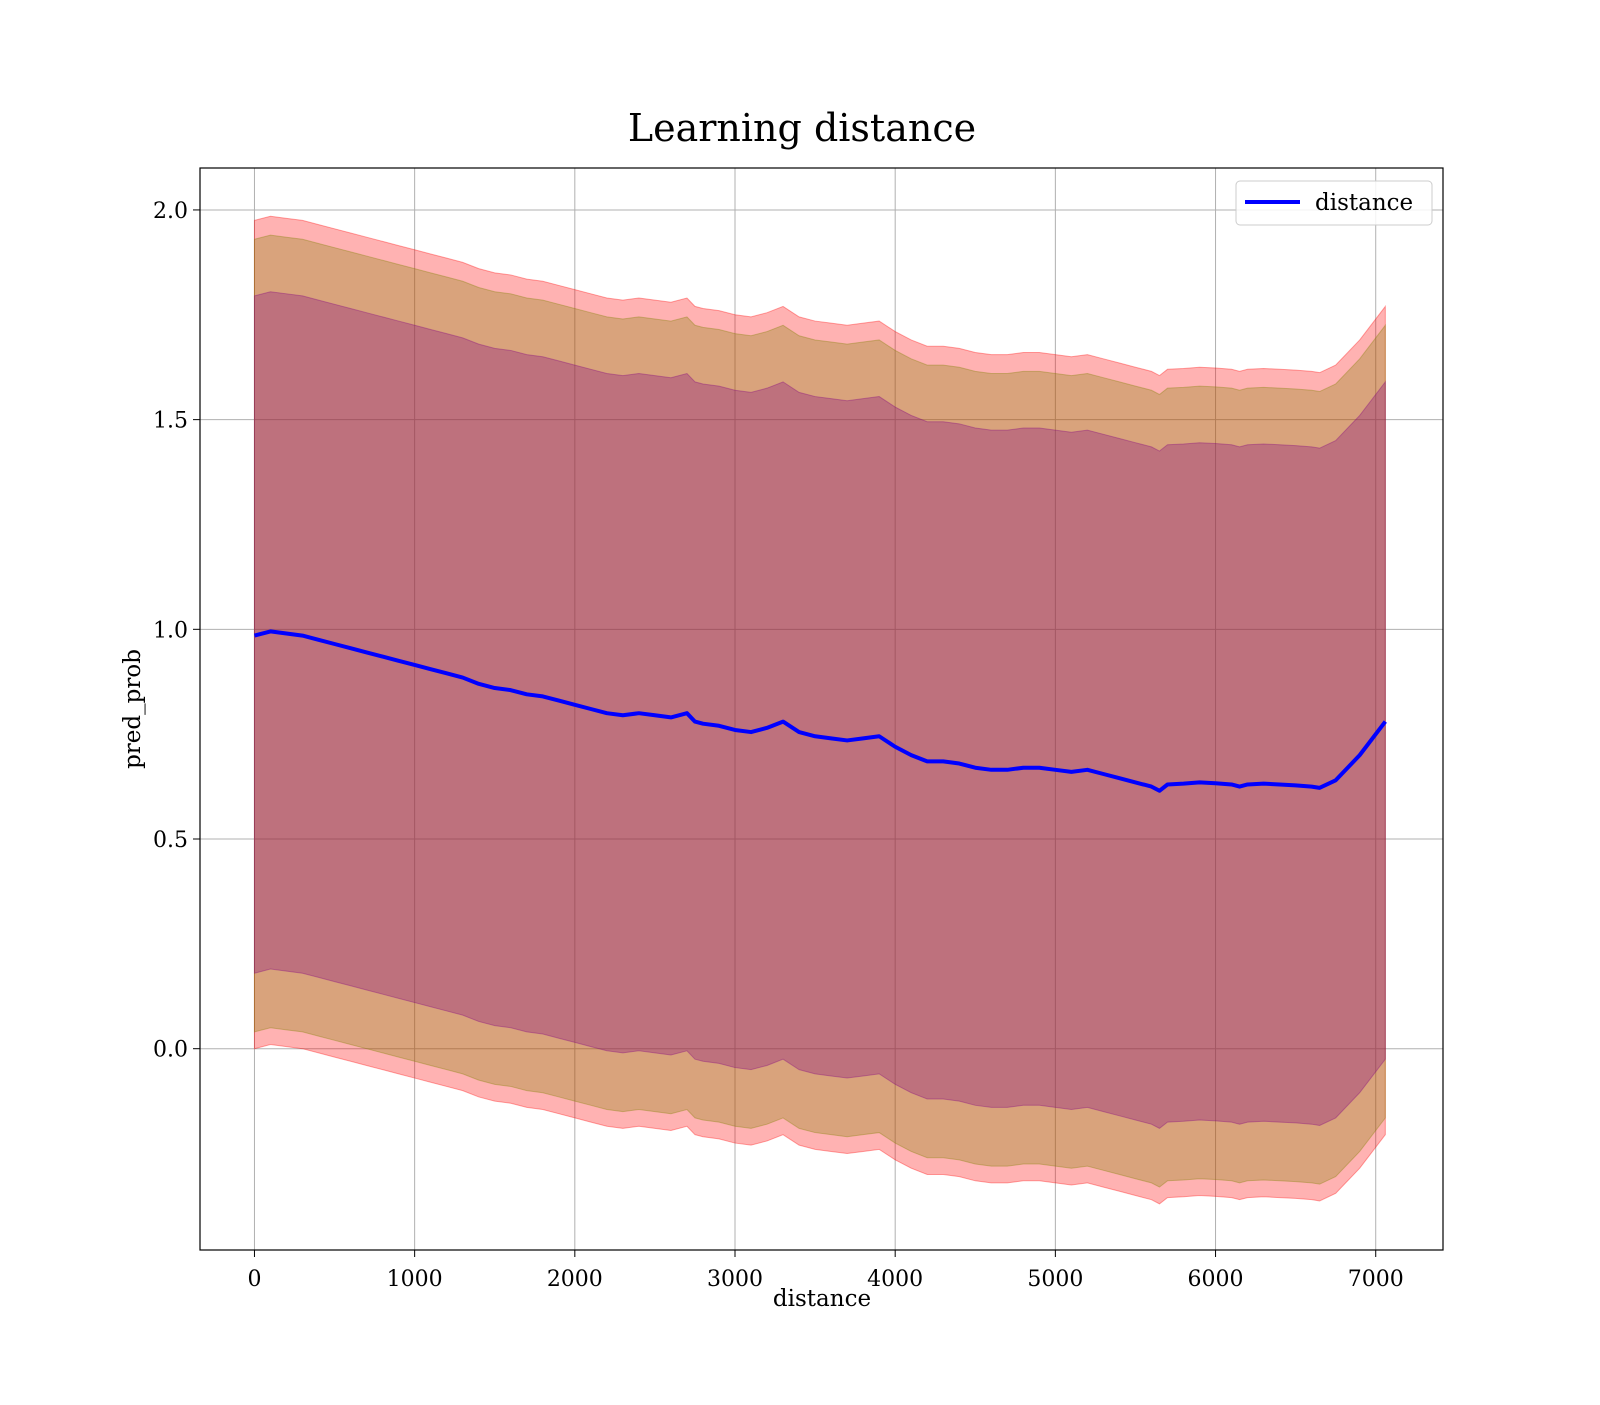  I want to click on legend: distance, so click(1334, 203).